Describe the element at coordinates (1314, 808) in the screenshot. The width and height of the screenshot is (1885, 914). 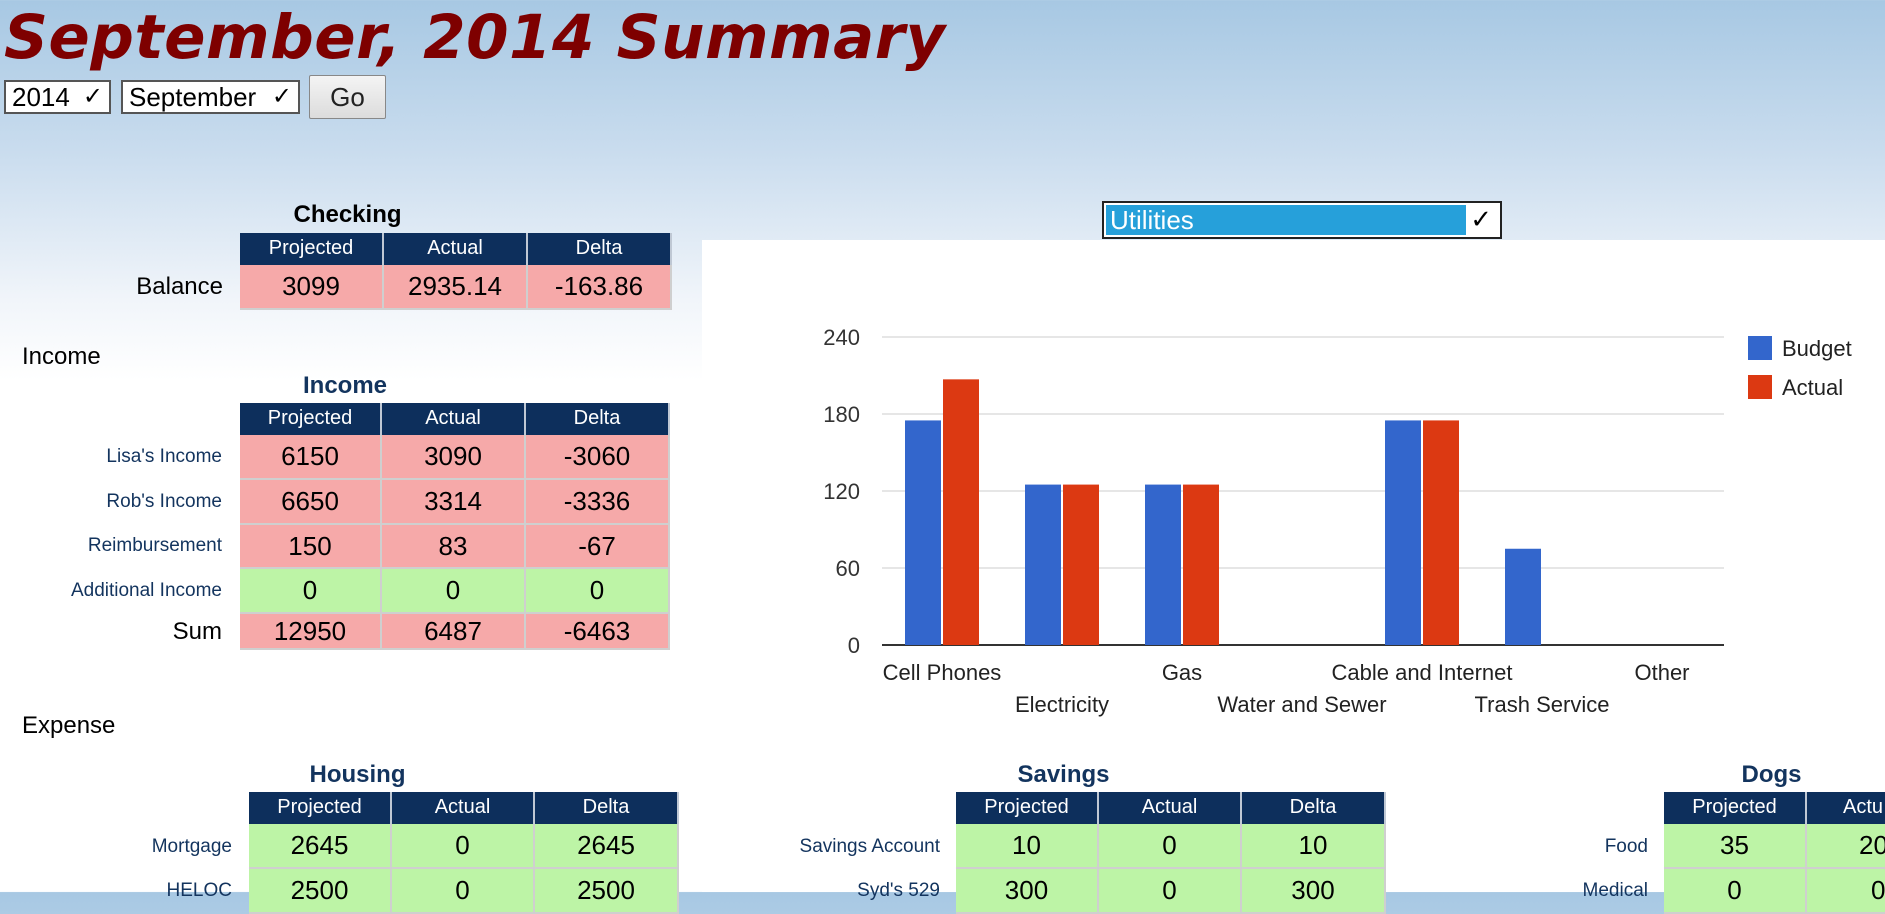
I see `savings-header-delta: Delta` at that location.